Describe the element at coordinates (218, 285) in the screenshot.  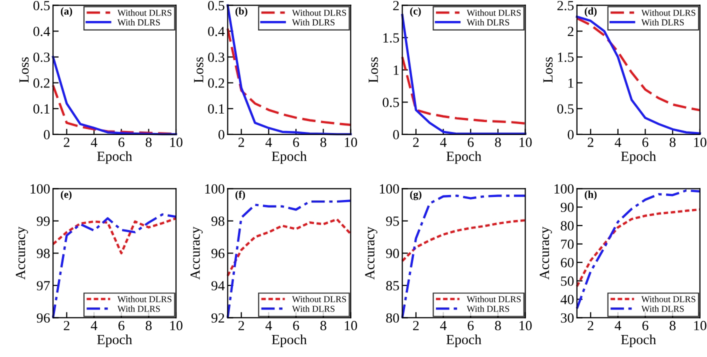
I see `y-tick-label: 94` at that location.